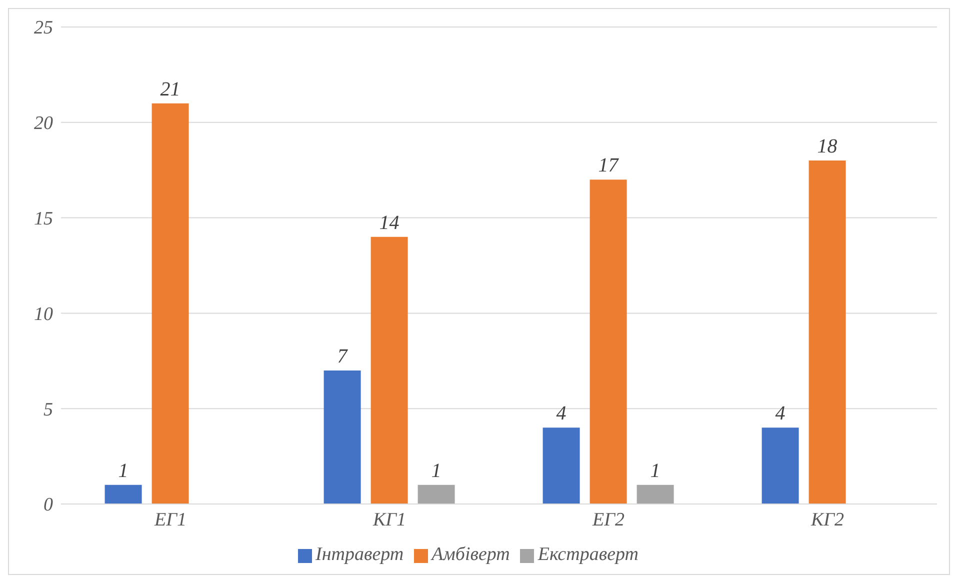  Describe the element at coordinates (389, 519) in the screenshot. I see `x-tick-label: КГ1` at that location.